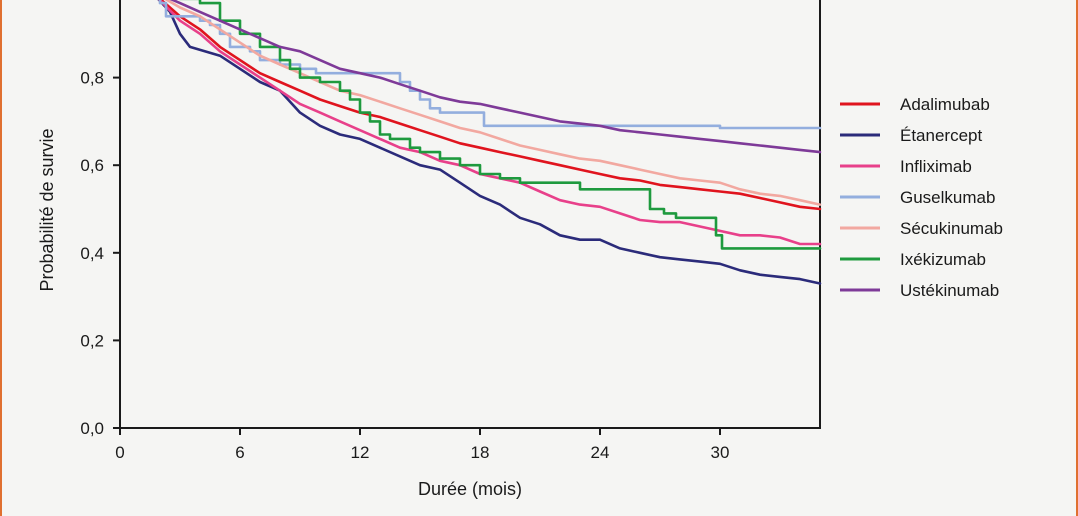 Image resolution: width=1078 pixels, height=516 pixels. What do you see at coordinates (47, 209) in the screenshot?
I see `y-axis-title: Probabilité de survie` at bounding box center [47, 209].